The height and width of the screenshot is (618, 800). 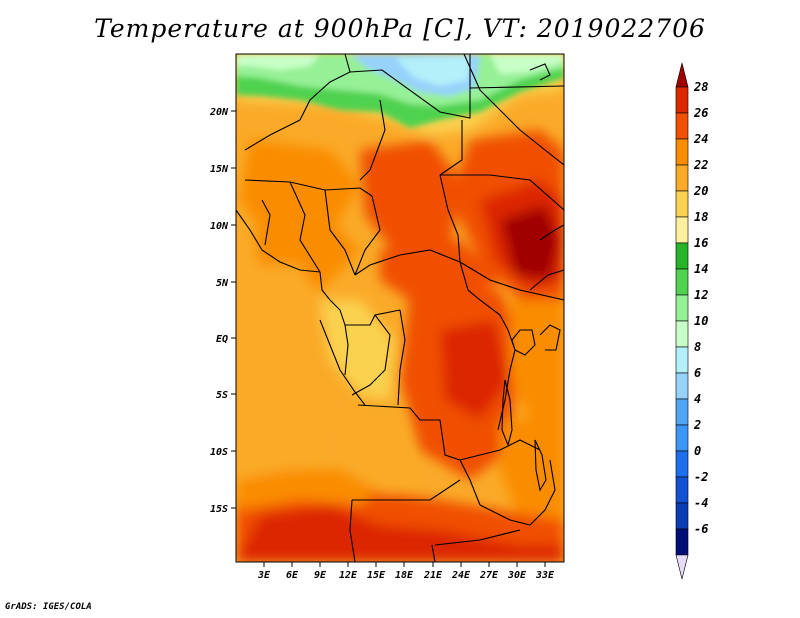 I want to click on latitude-axis: 20N 15N 10N 5N EQ 5S 10S 15S, so click(x=222, y=311).